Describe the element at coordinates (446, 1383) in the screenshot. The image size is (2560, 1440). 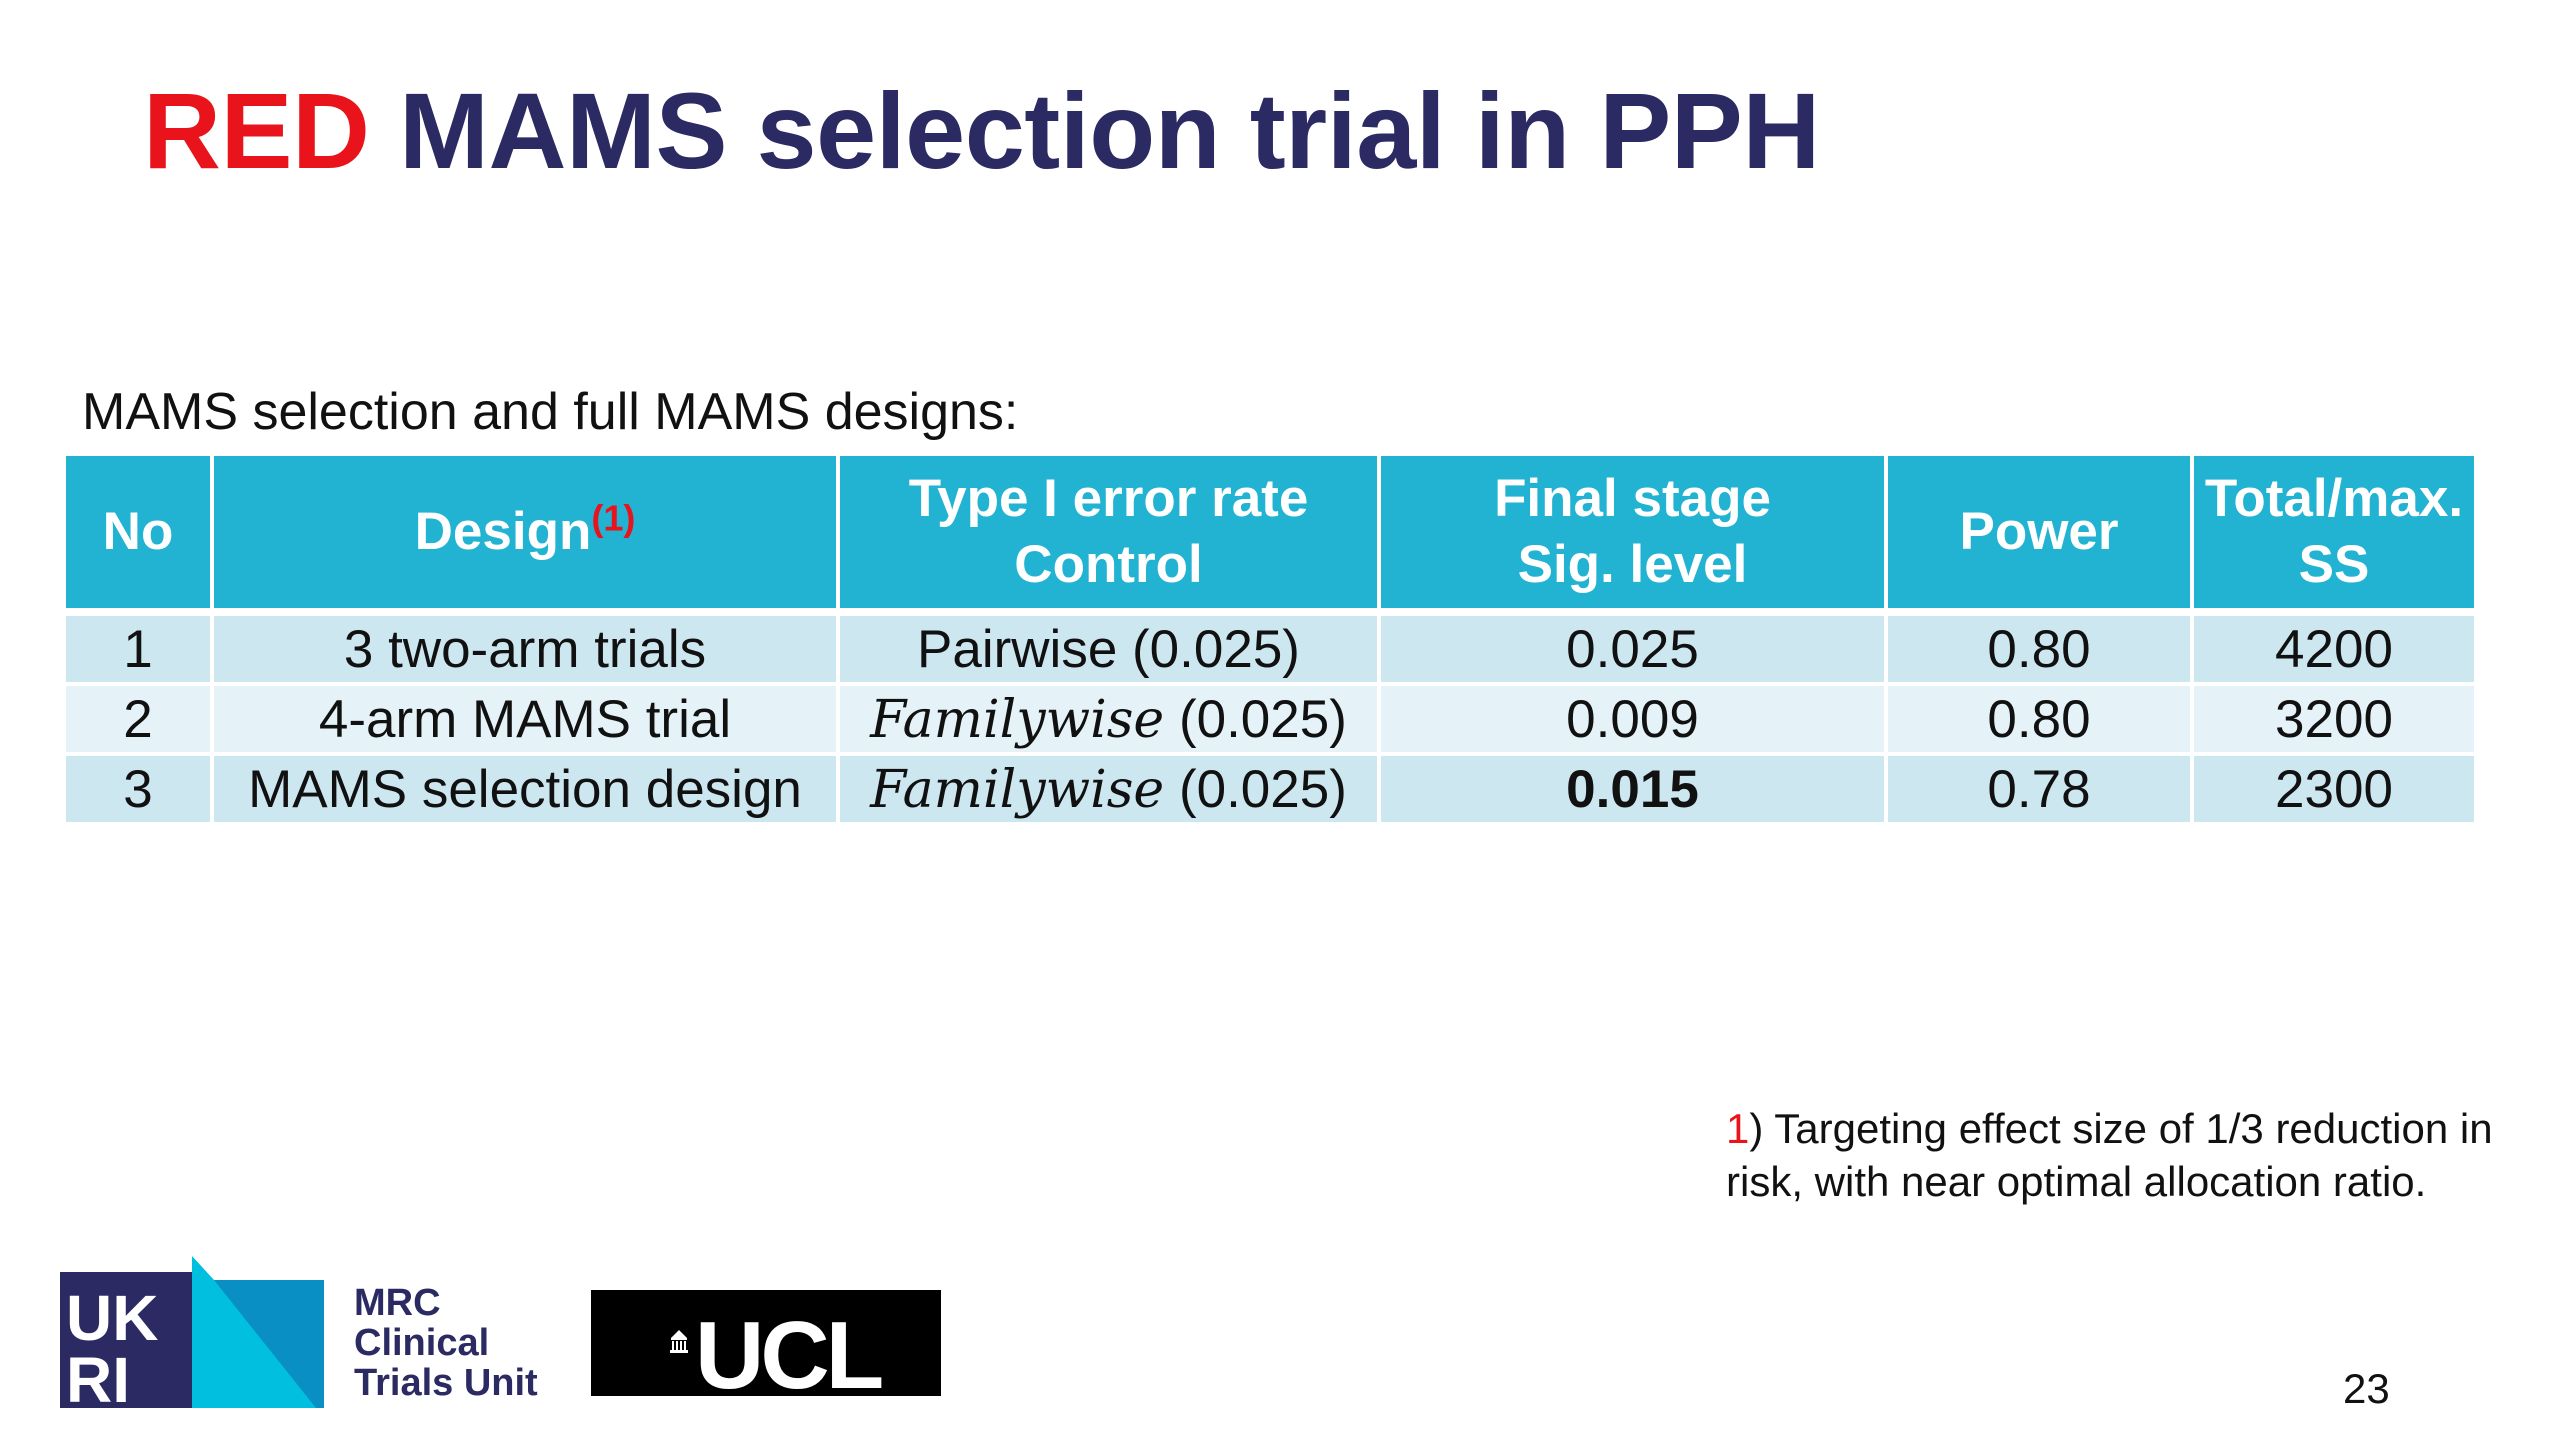
I see `mrc-line-3: Trials Unit` at that location.